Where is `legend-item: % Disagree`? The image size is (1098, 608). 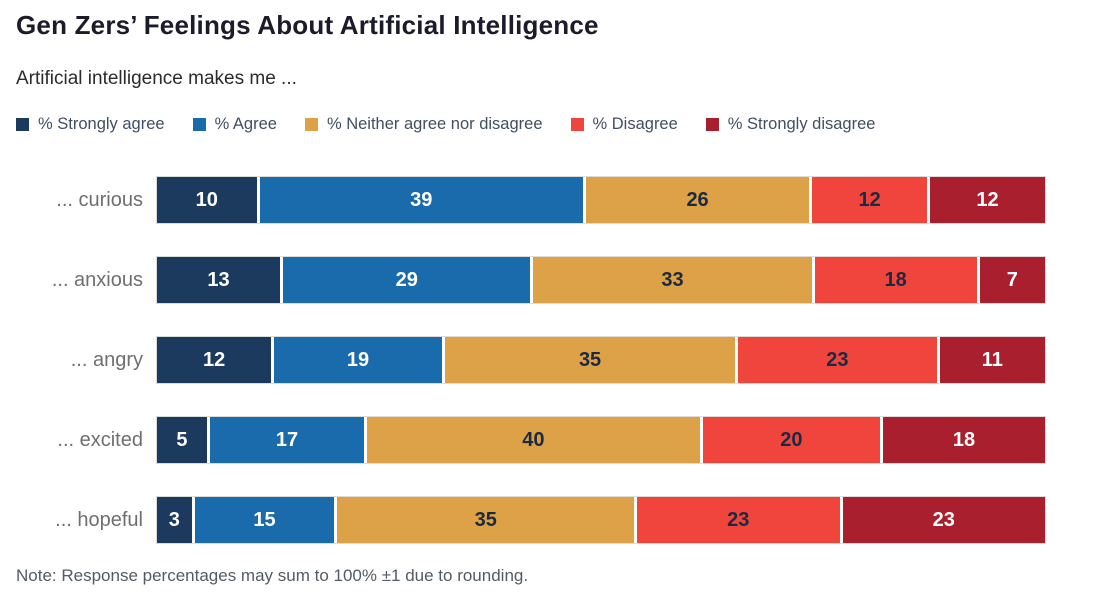 legend-item: % Disagree is located at coordinates (624, 124).